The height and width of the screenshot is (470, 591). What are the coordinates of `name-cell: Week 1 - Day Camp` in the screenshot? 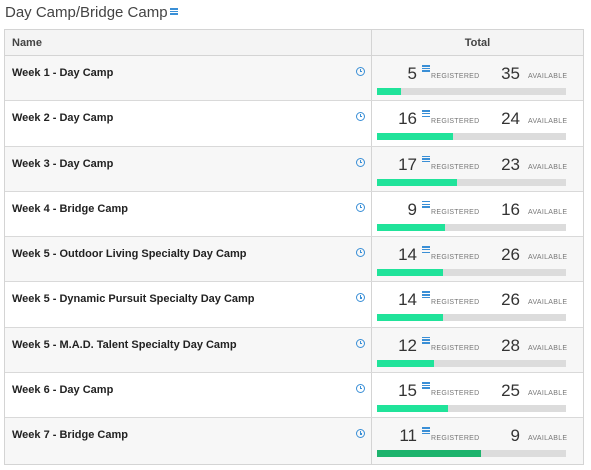 It's located at (188, 78).